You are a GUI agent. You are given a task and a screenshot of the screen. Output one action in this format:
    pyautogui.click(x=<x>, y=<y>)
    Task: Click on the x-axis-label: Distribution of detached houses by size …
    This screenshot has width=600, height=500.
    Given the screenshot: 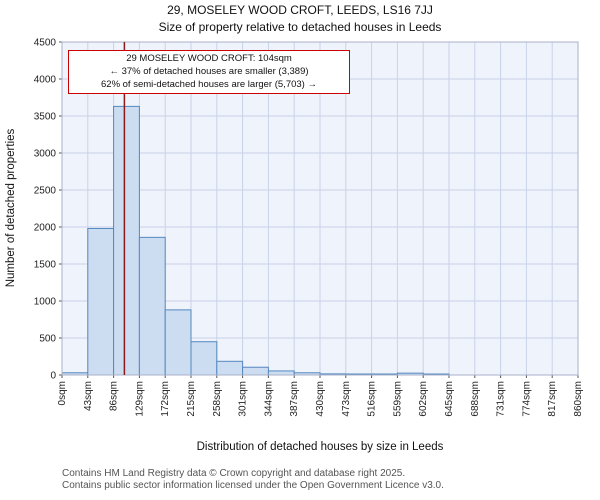 What is the action you would take?
    pyautogui.click(x=320, y=447)
    